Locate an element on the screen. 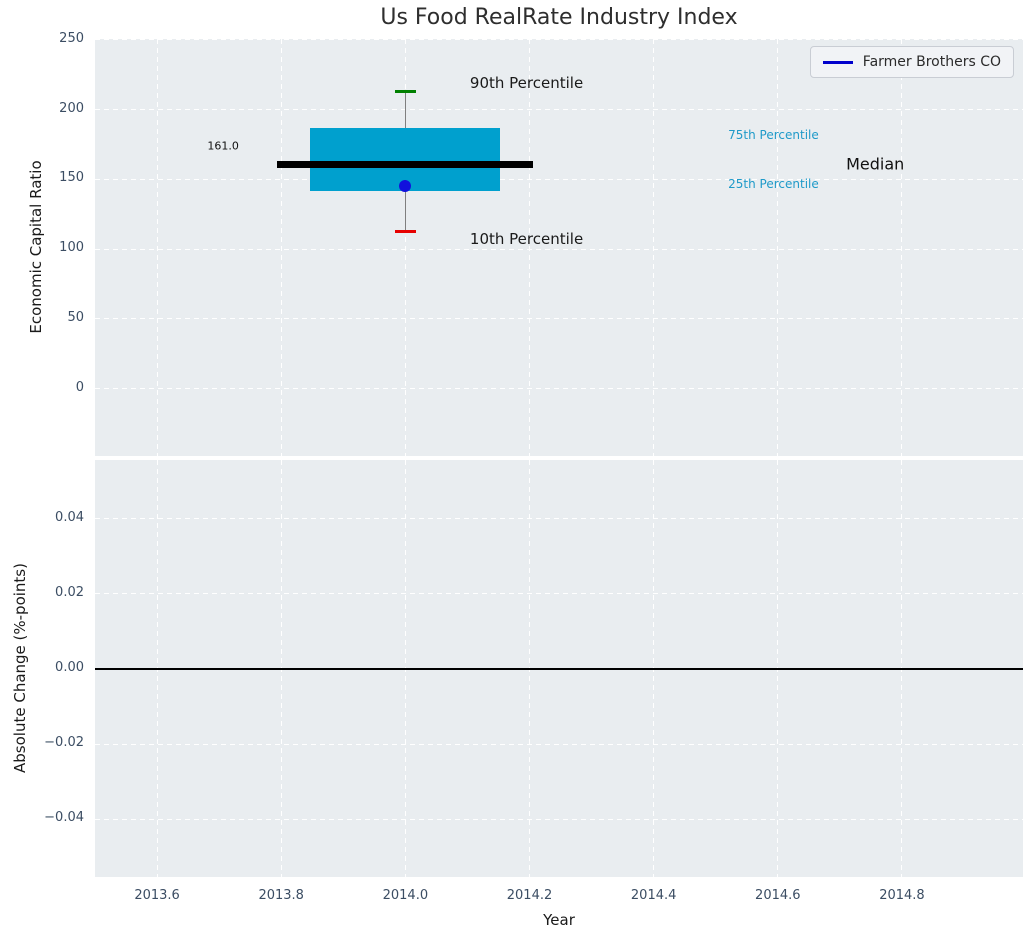 The image size is (1034, 942). y-tick-label: 0 is located at coordinates (79, 387).